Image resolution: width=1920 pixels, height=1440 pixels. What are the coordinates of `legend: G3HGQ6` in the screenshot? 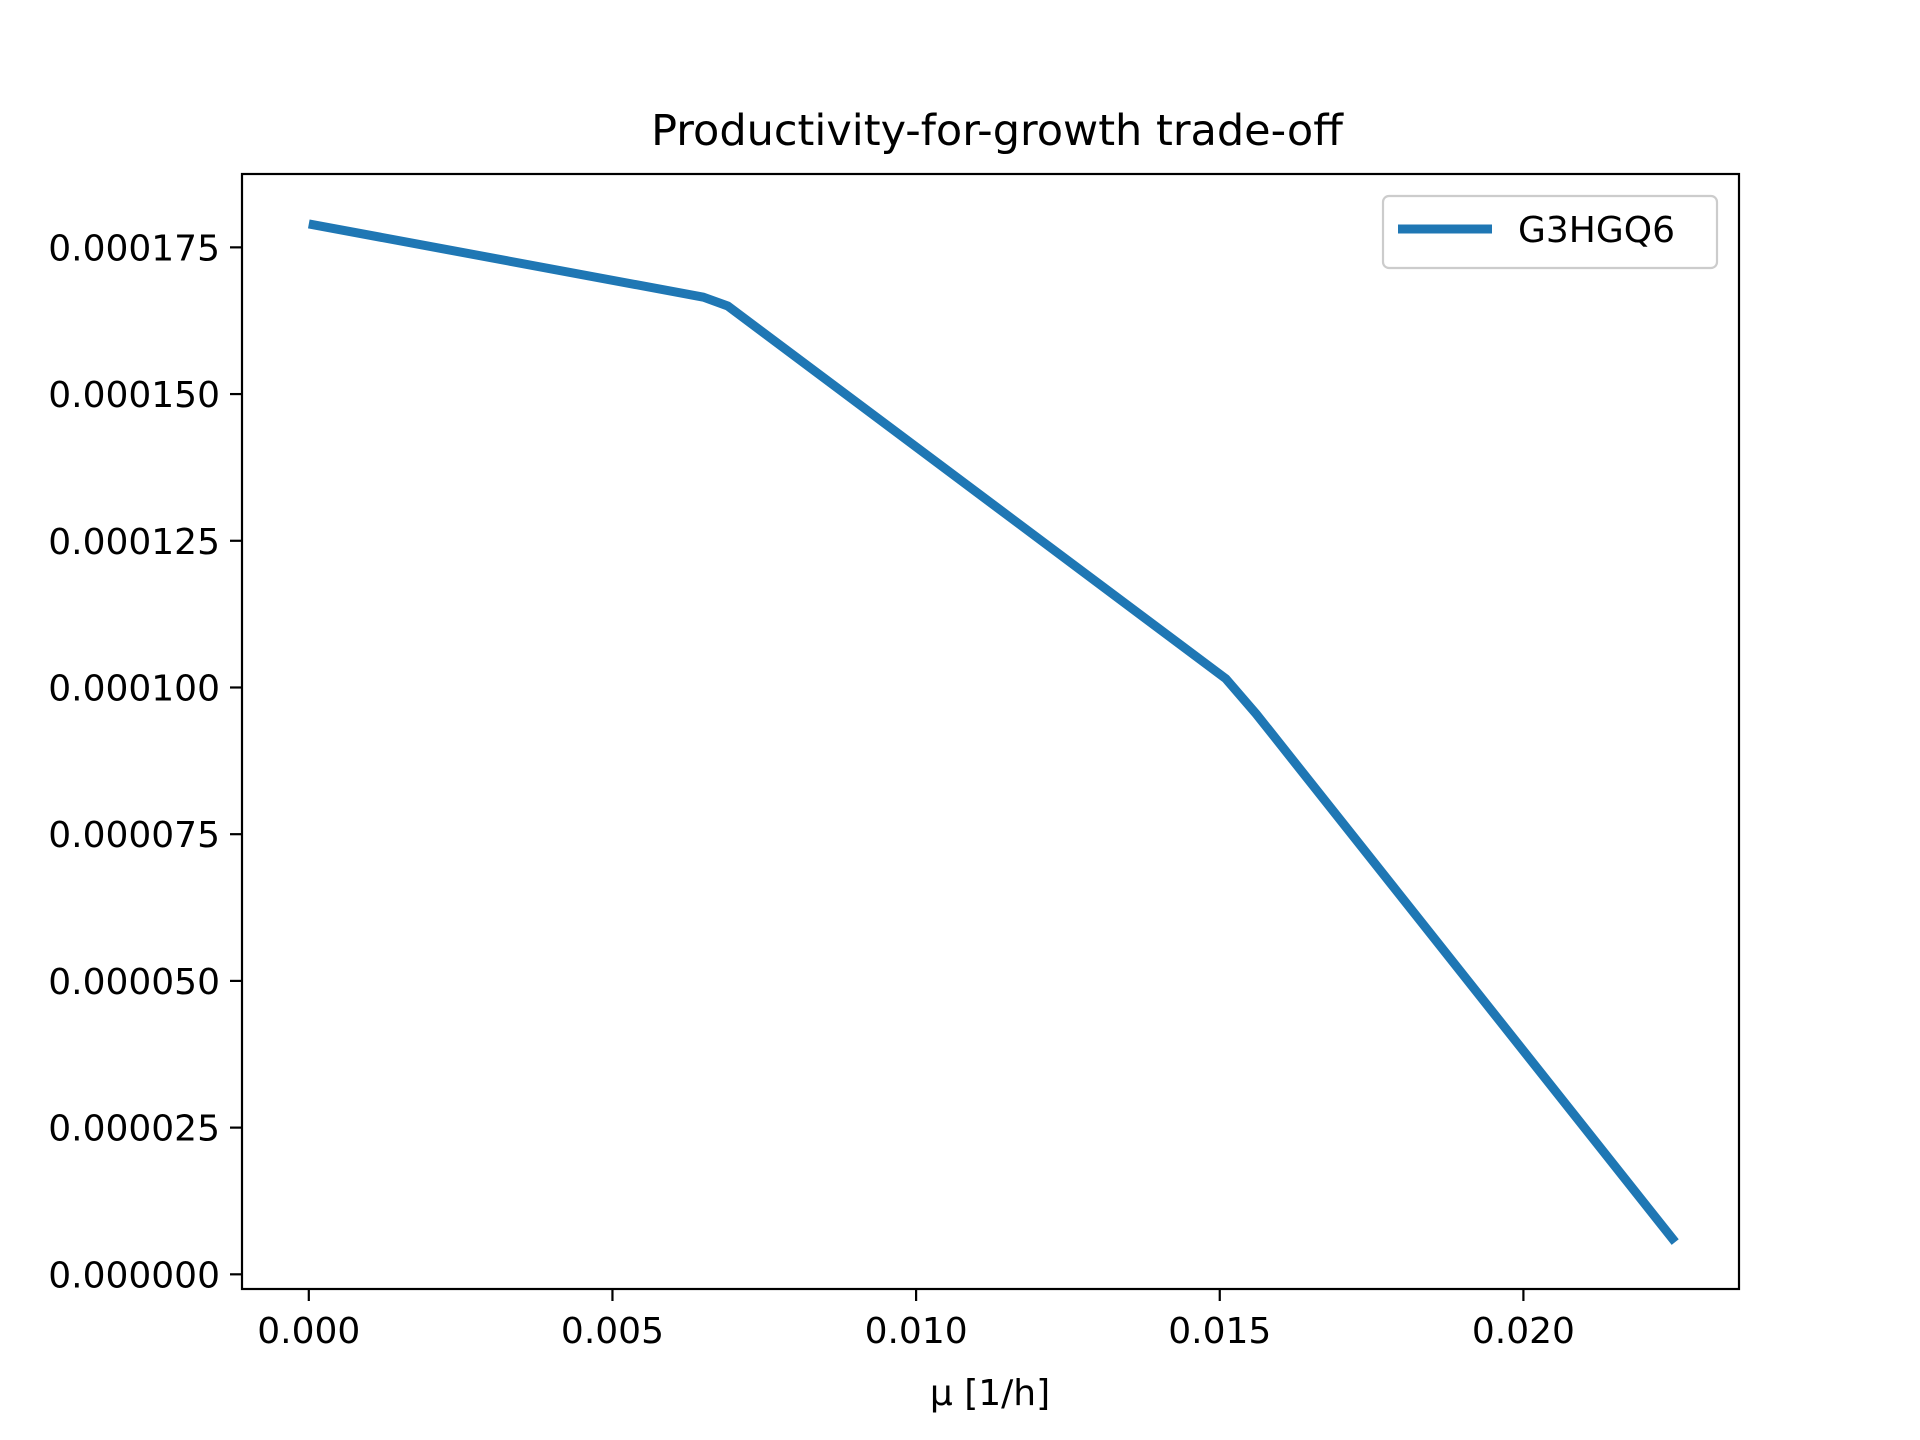 It's located at (1550, 232).